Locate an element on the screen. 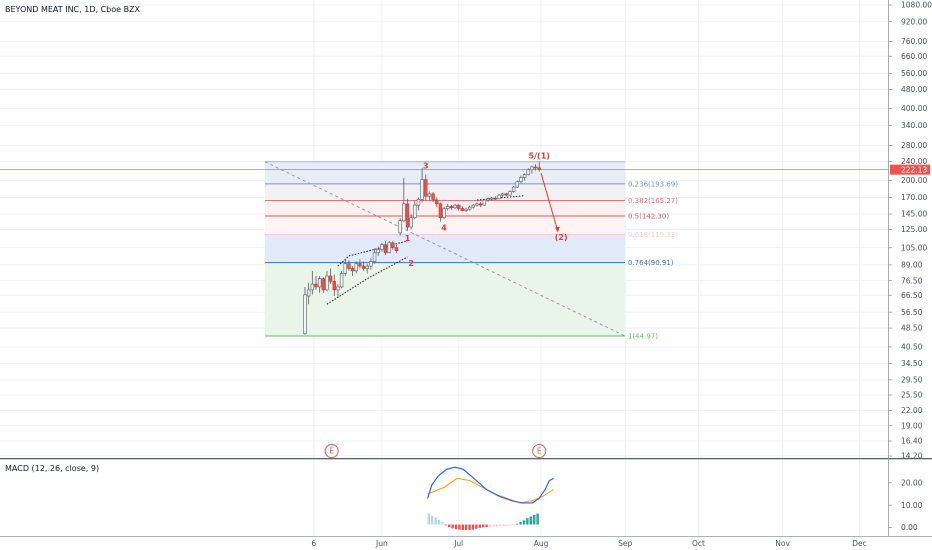  projection-arrow is located at coordinates (549, 201).